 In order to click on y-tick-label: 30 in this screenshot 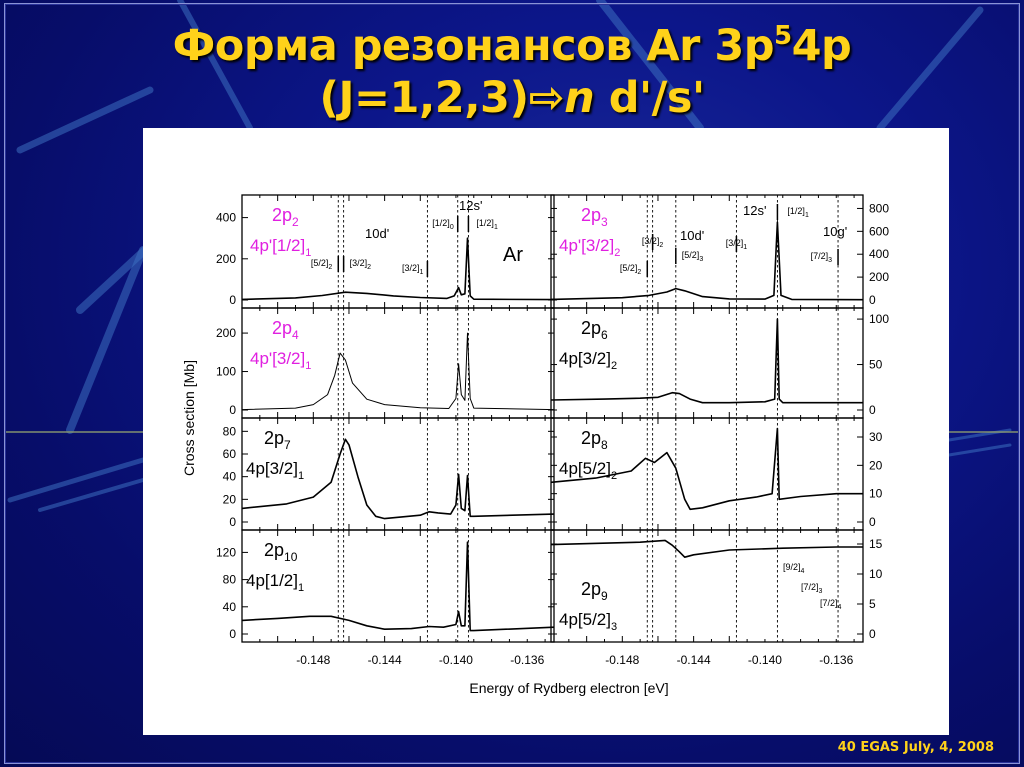, I will do `click(876, 437)`.